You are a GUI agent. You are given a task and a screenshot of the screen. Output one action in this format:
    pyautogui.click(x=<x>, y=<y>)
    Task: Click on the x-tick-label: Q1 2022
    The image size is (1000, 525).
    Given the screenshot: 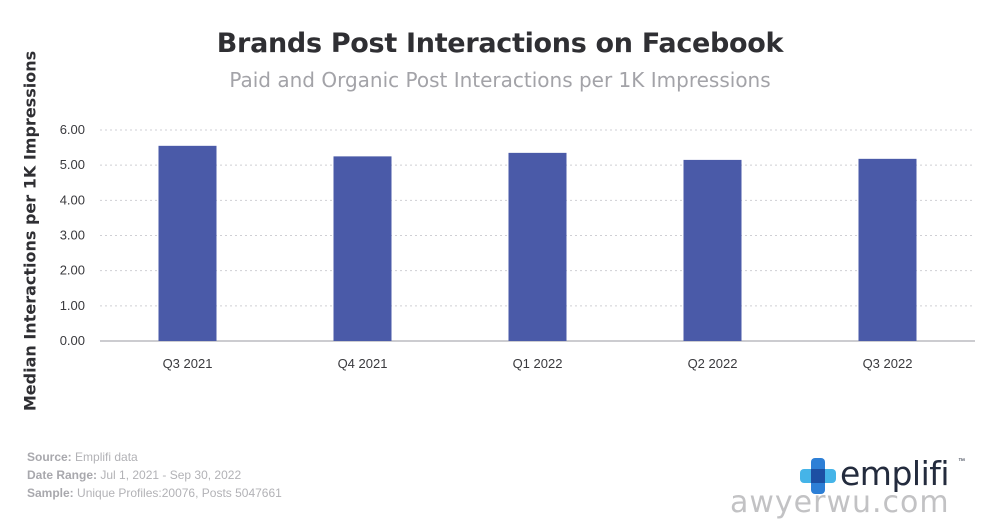 What is the action you would take?
    pyautogui.click(x=538, y=363)
    